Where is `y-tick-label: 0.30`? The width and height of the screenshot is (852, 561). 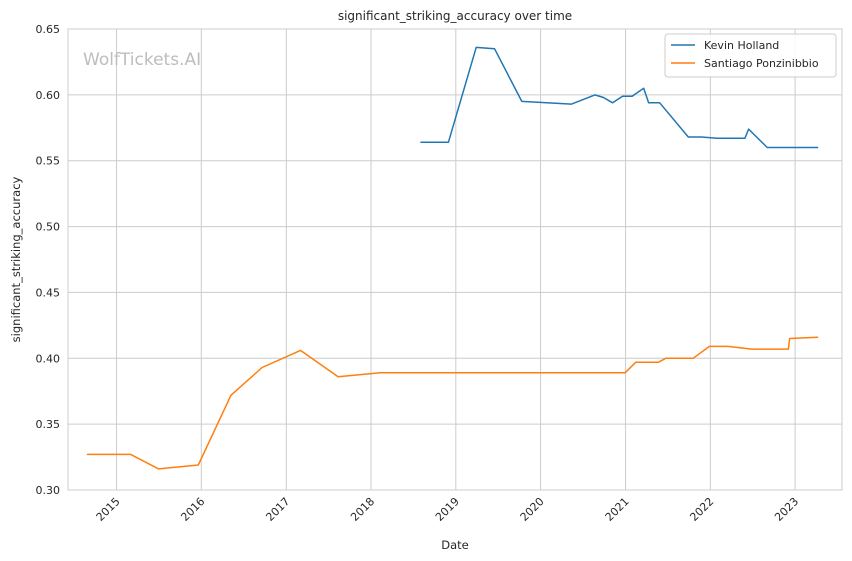 y-tick-label: 0.30 is located at coordinates (48, 490).